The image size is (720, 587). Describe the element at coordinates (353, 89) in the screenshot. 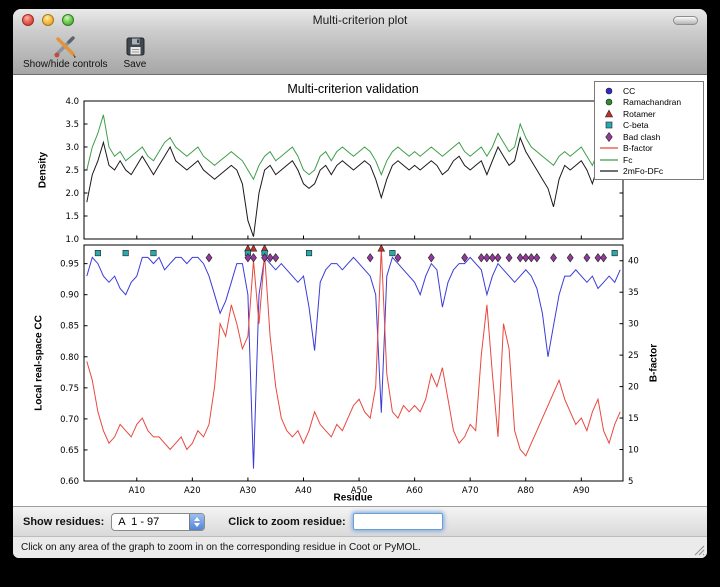

I see `plot-title: Multi-criterion validation` at that location.